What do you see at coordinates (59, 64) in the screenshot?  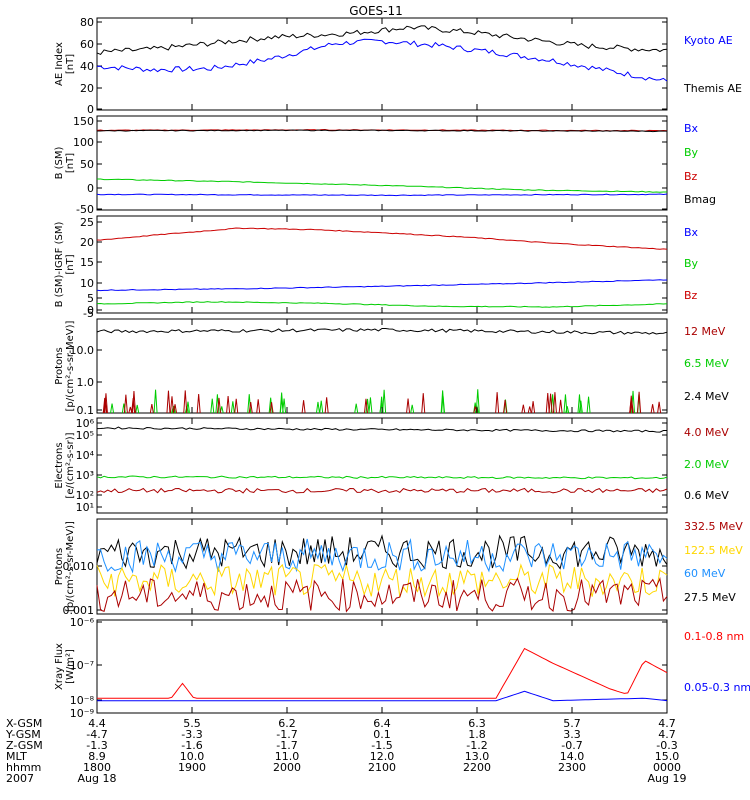 I see `y-axis-label: AE Index` at bounding box center [59, 64].